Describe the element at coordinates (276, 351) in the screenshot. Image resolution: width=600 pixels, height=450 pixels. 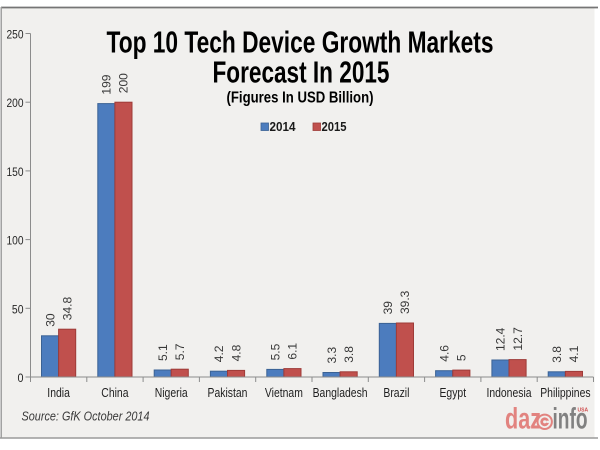
I see `svg-text: 5.5` at that location.